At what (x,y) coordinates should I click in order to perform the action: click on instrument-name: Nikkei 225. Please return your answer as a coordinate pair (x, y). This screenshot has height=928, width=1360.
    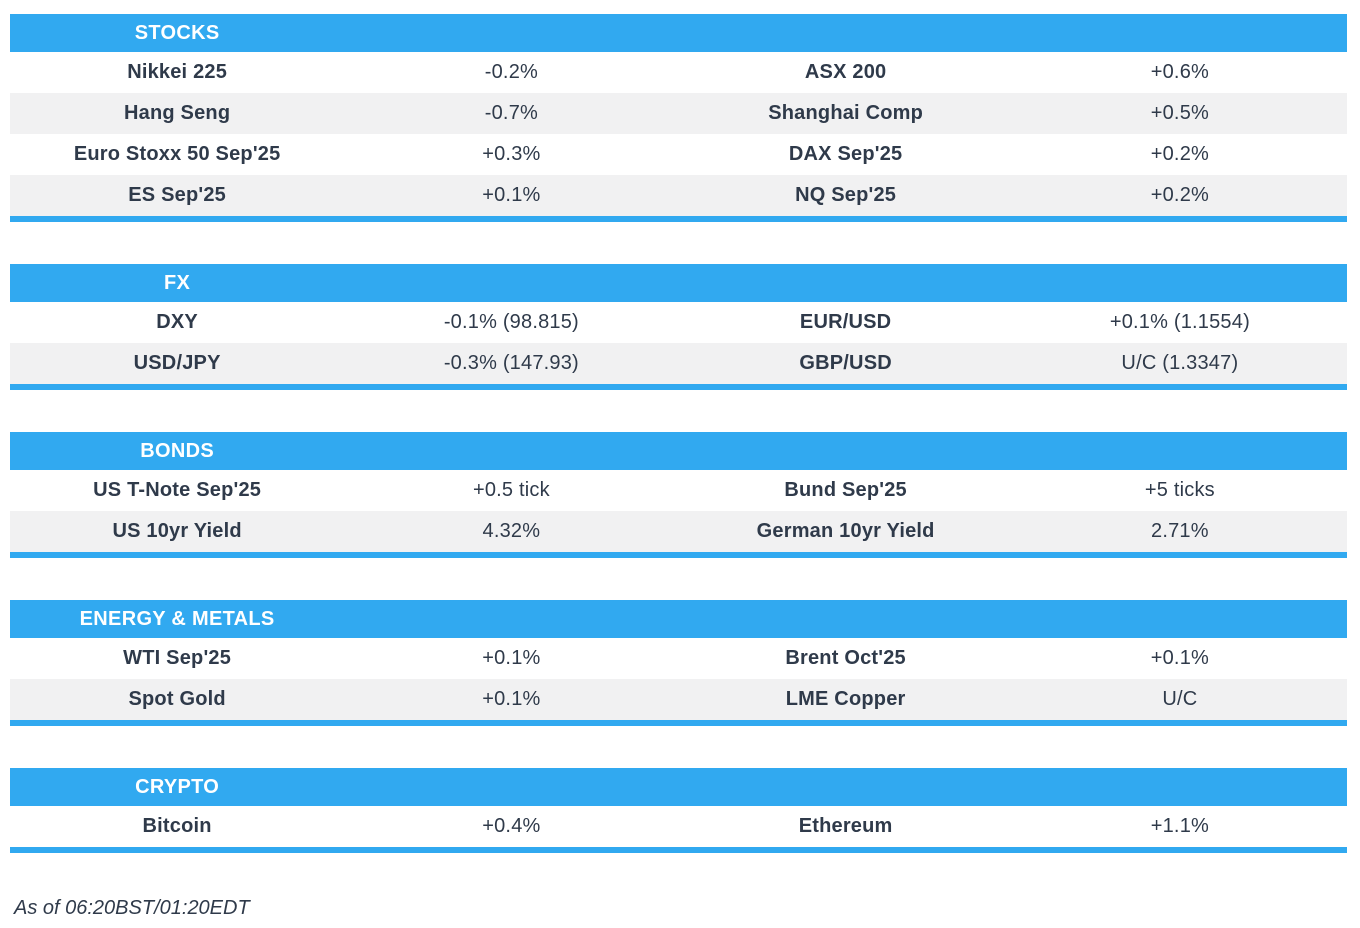
    Looking at the image, I should click on (177, 72).